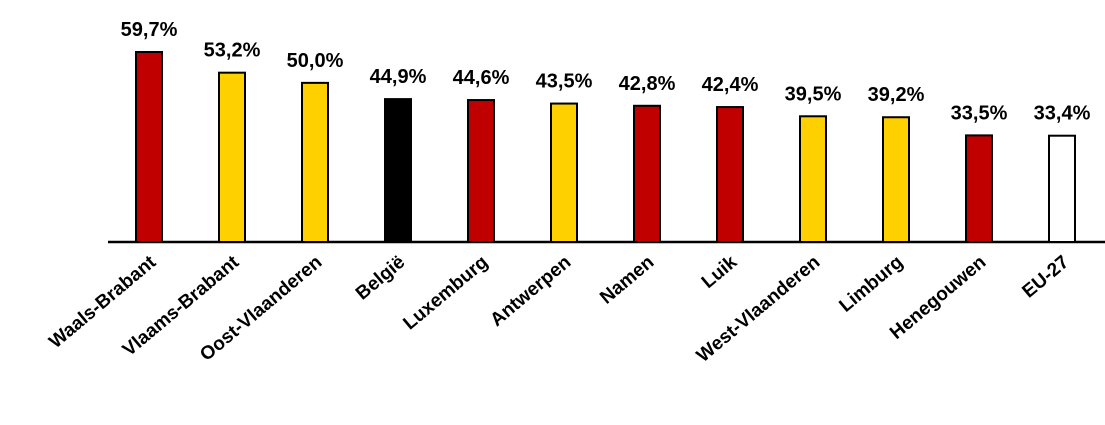  What do you see at coordinates (149, 30) in the screenshot?
I see `value-label: 59,7%` at bounding box center [149, 30].